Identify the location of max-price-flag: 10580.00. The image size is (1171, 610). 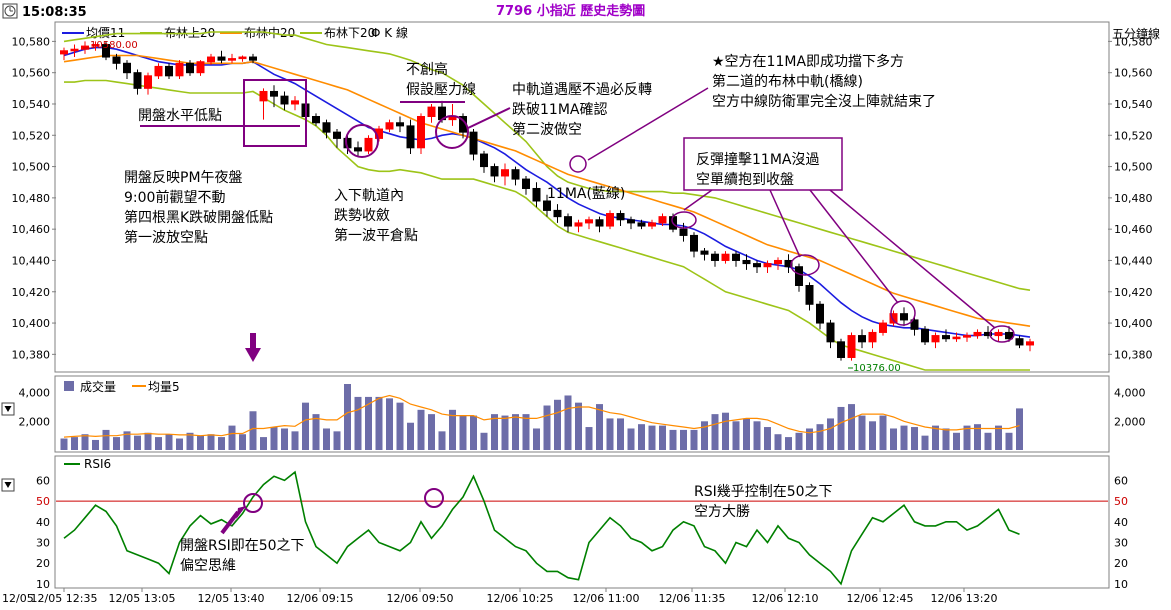
(110, 45).